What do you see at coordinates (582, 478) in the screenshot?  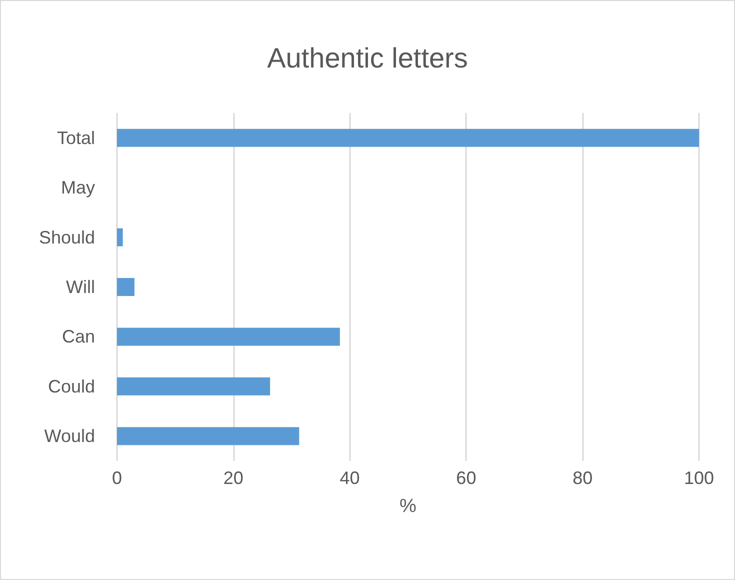 I see `x-tick-label: 80` at bounding box center [582, 478].